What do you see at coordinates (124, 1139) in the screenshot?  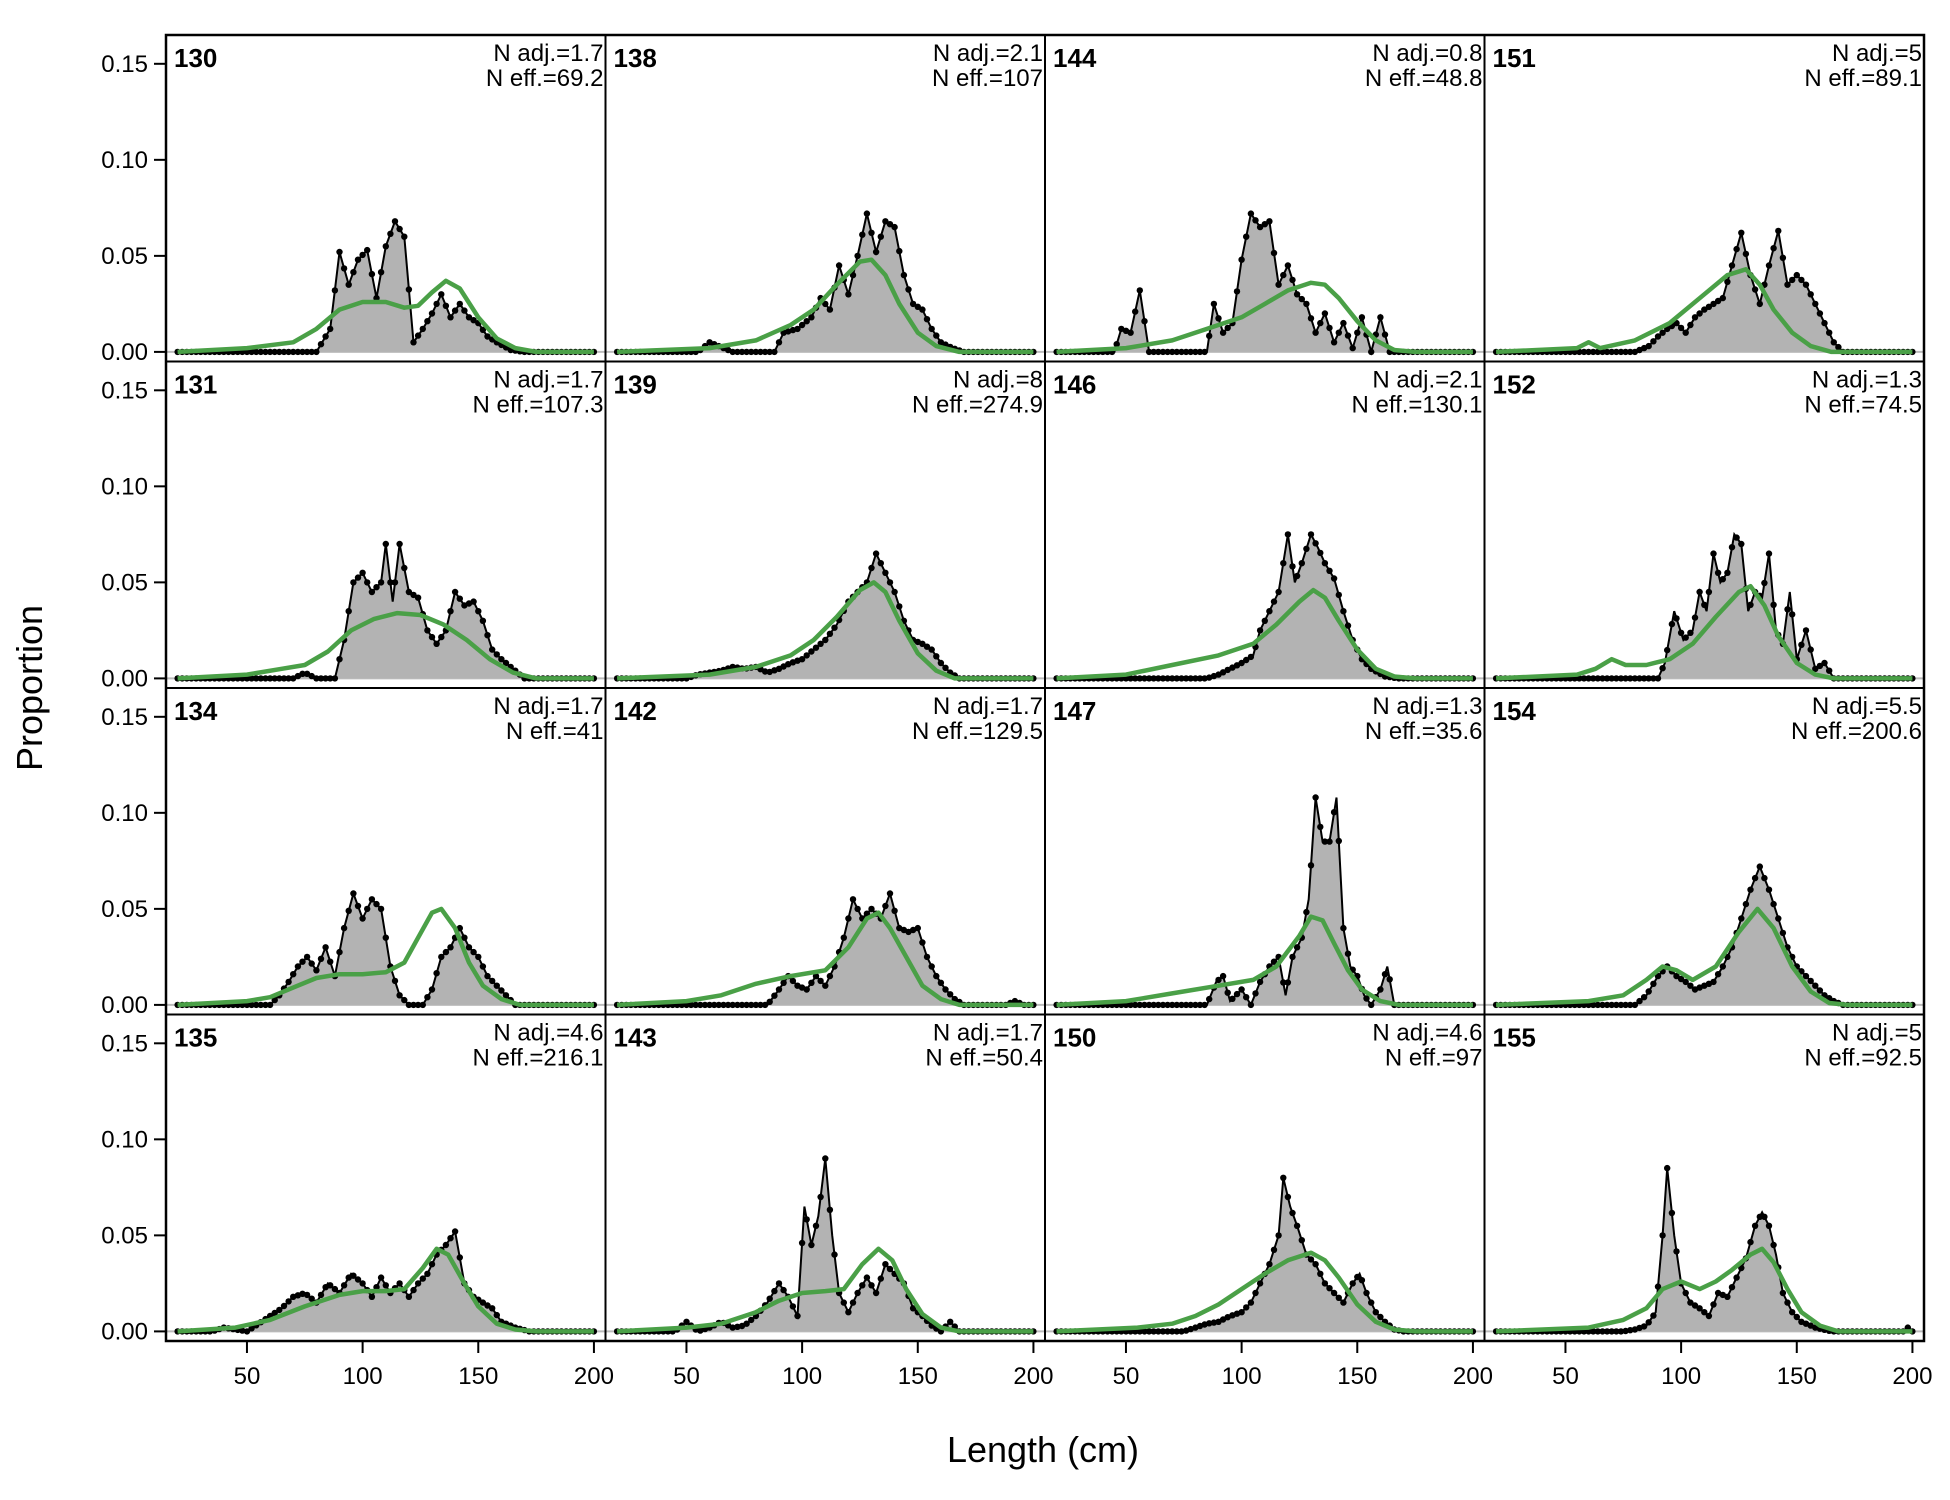 I see `y-tick-label: 0.10` at bounding box center [124, 1139].